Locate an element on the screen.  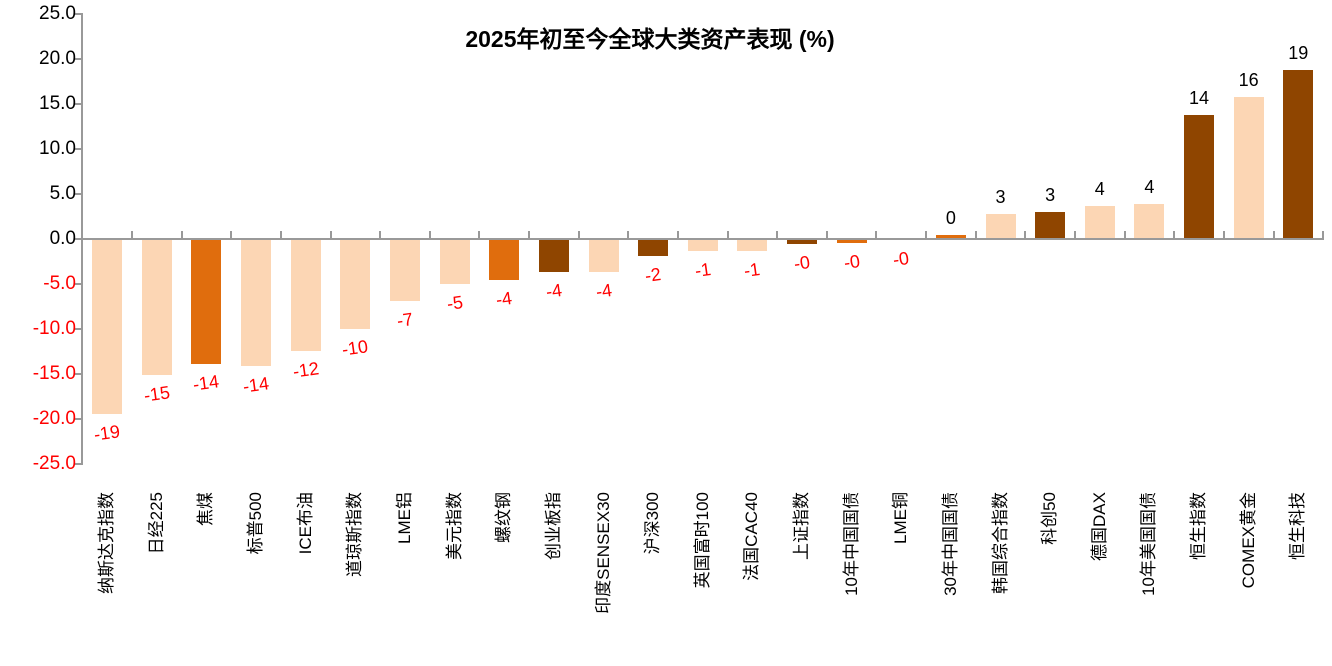
category-label: 纳斯达克指数 is located at coordinates (107, 543).